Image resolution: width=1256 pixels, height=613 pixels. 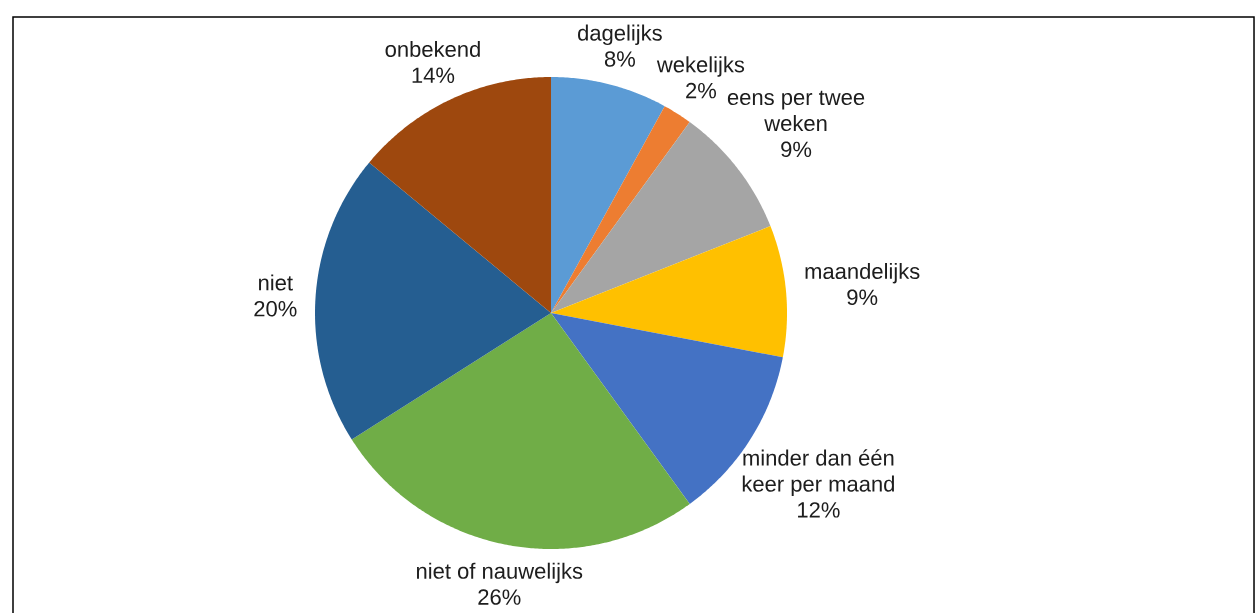 What do you see at coordinates (619, 59) in the screenshot?
I see `data-label: 8%` at bounding box center [619, 59].